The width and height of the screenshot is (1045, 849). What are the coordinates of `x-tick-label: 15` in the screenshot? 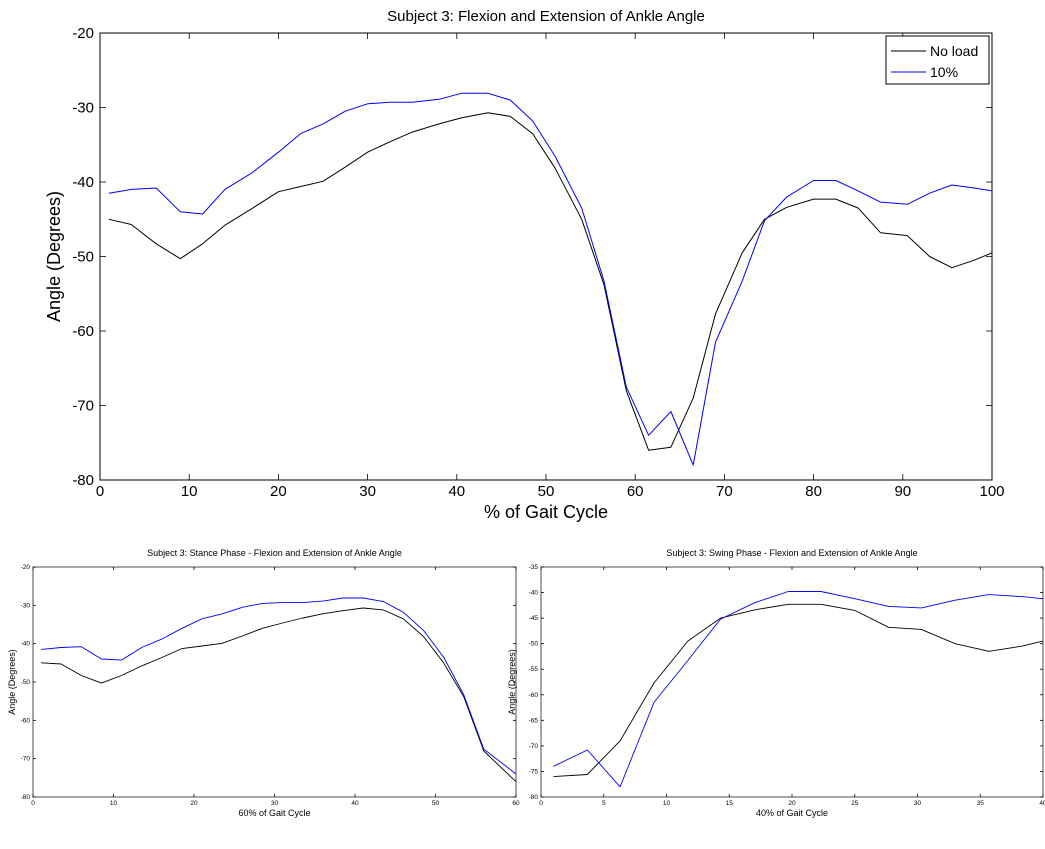 It's located at (730, 803).